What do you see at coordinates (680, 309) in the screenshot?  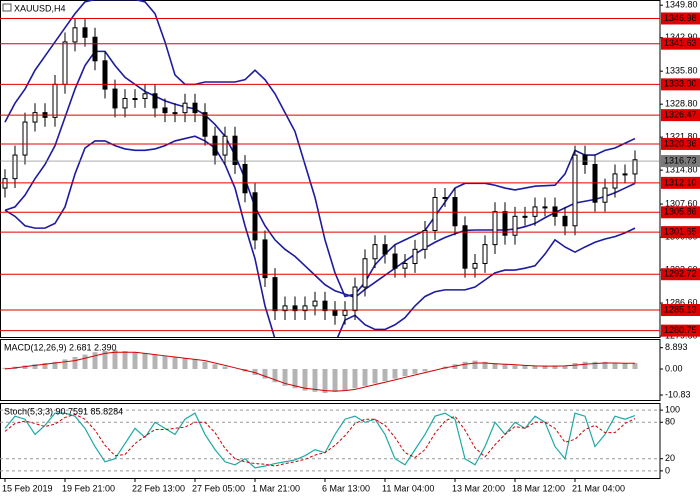 I see `level-label: 1285.13` at bounding box center [680, 309].